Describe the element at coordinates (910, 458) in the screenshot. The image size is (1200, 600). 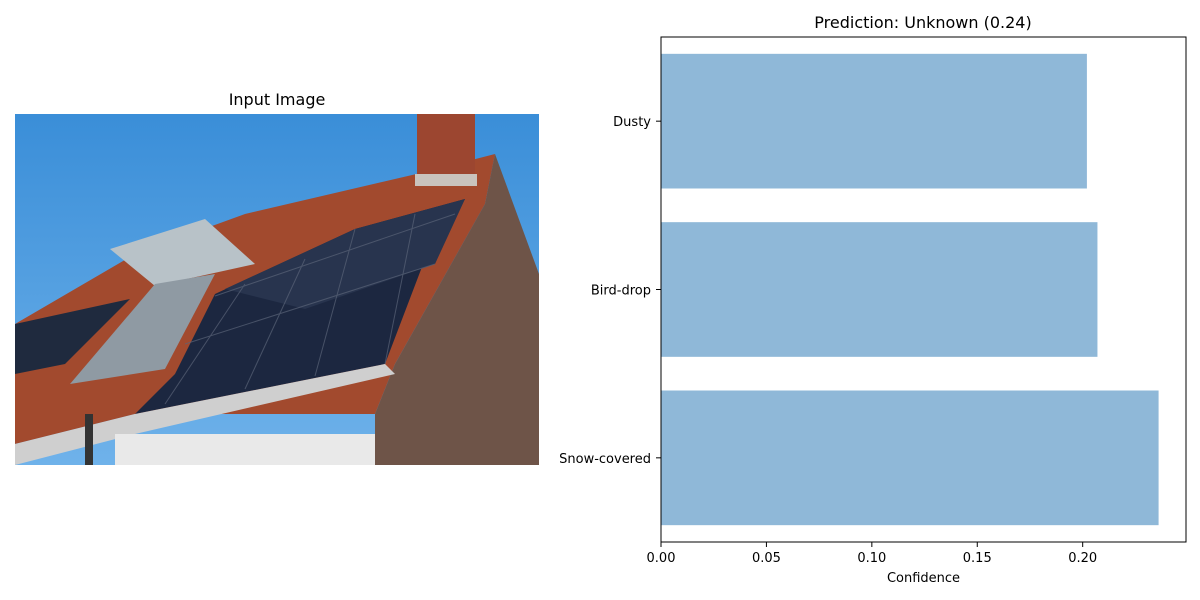
I see `bar-snow-covered` at that location.